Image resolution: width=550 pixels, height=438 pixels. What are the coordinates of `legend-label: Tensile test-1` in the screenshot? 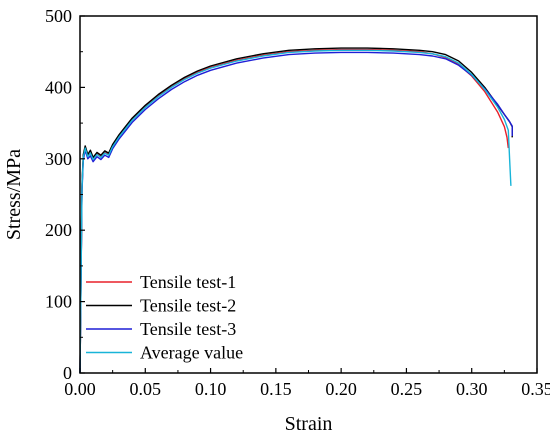 It's located at (188, 282).